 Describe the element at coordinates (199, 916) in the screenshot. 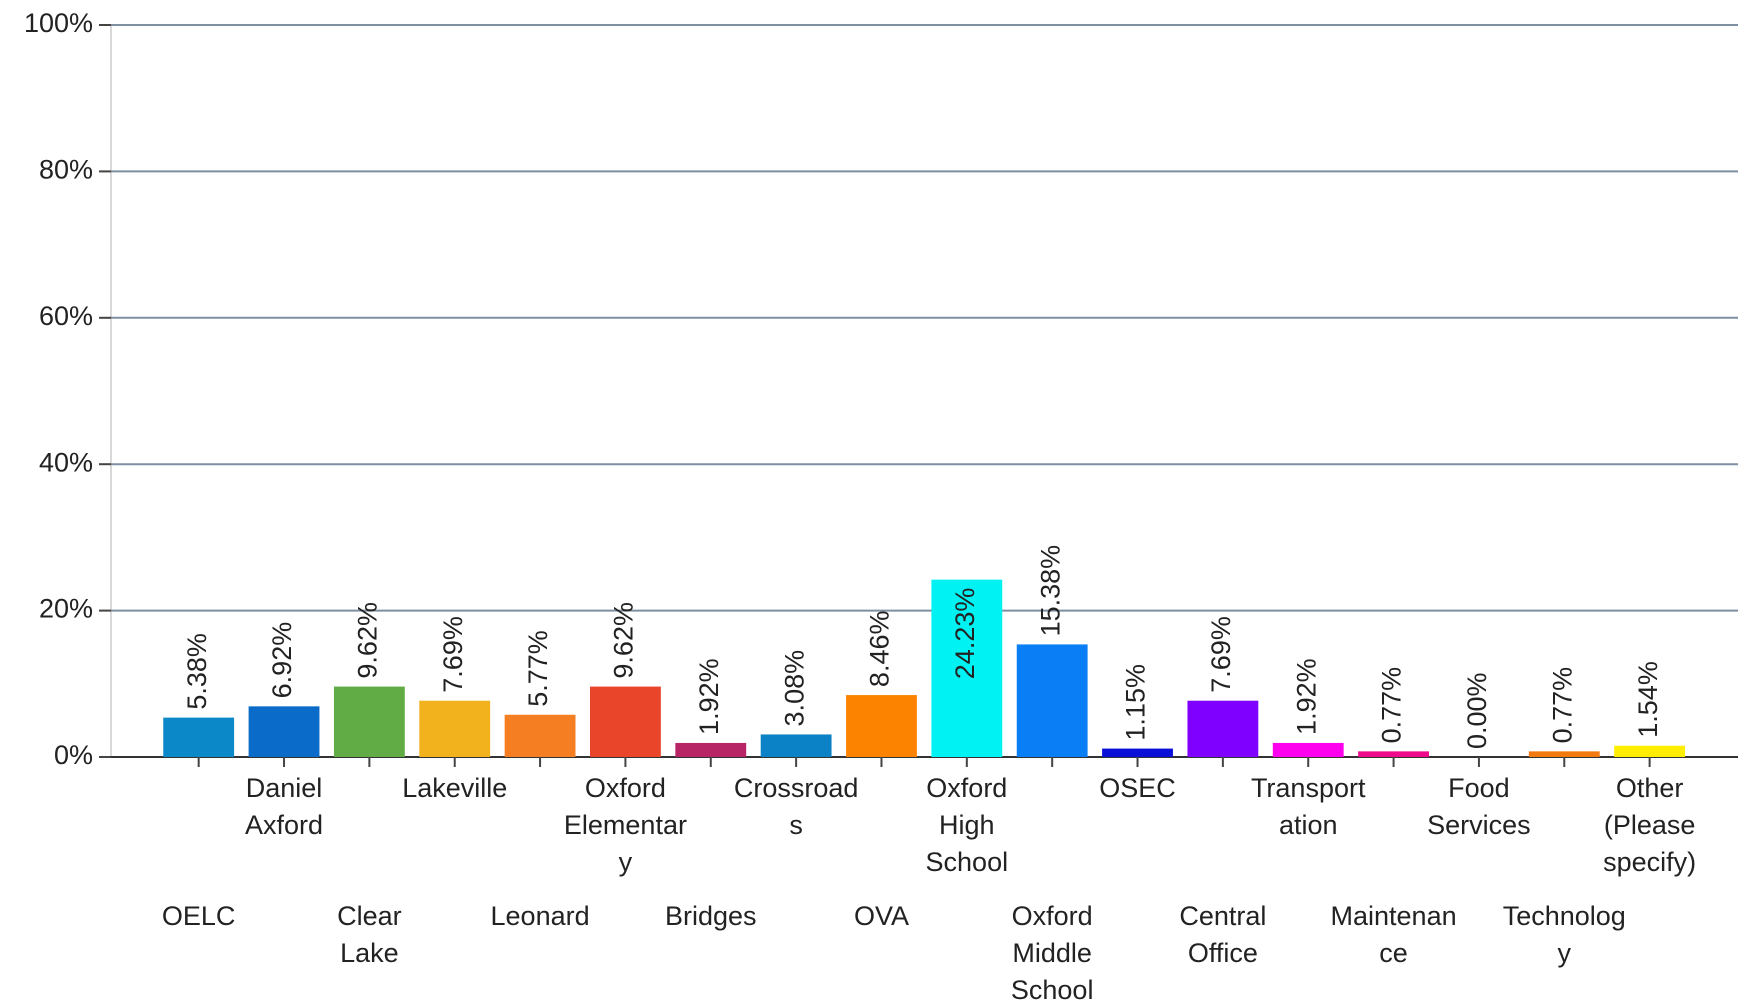

I see `x-tick-label: OELC` at that location.